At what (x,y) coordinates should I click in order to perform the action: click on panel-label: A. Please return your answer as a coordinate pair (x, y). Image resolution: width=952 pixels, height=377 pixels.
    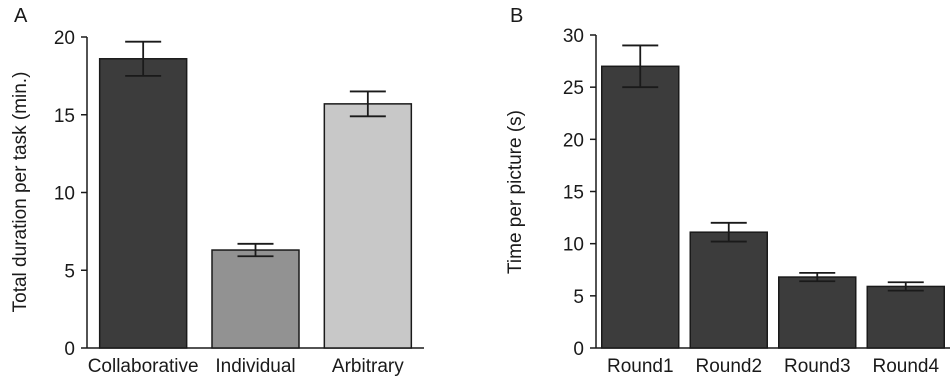
    Looking at the image, I should click on (21, 16).